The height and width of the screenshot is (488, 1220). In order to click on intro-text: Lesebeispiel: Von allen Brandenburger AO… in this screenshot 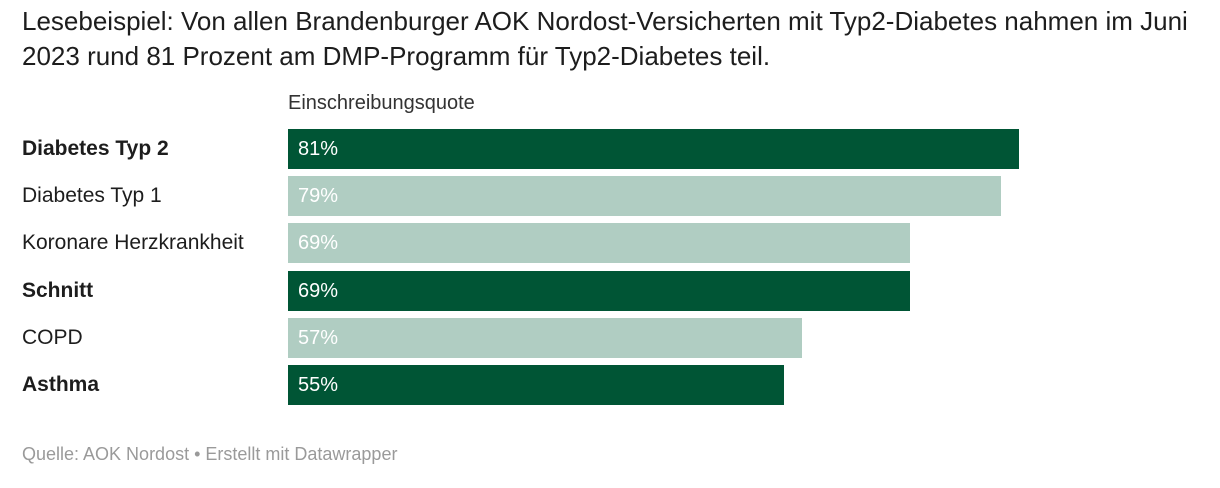, I will do `click(605, 38)`.